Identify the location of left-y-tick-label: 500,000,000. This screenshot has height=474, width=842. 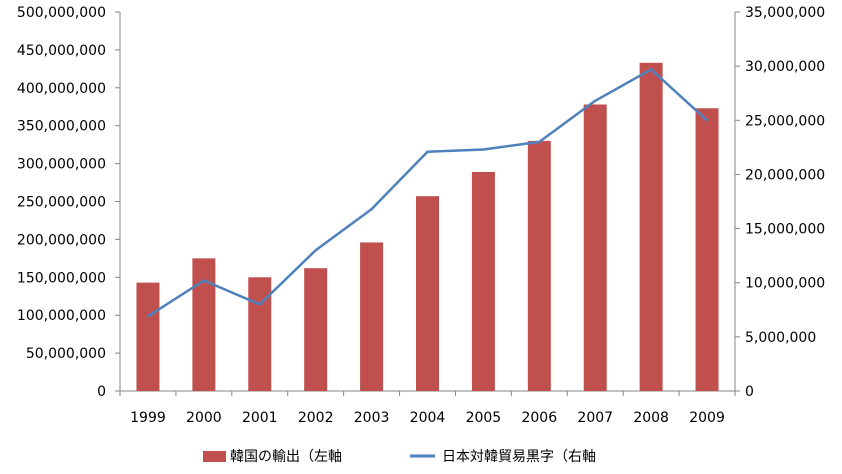
(61, 13).